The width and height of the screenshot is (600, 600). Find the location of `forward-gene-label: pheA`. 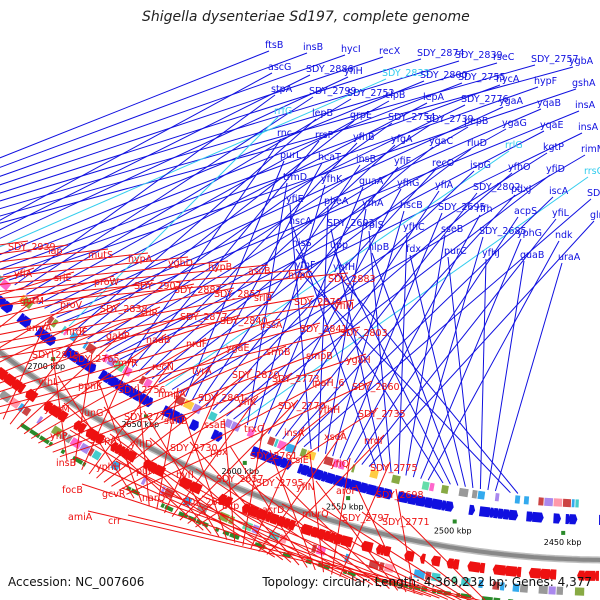

forward-gene-label: pheA is located at coordinates (336, 201).